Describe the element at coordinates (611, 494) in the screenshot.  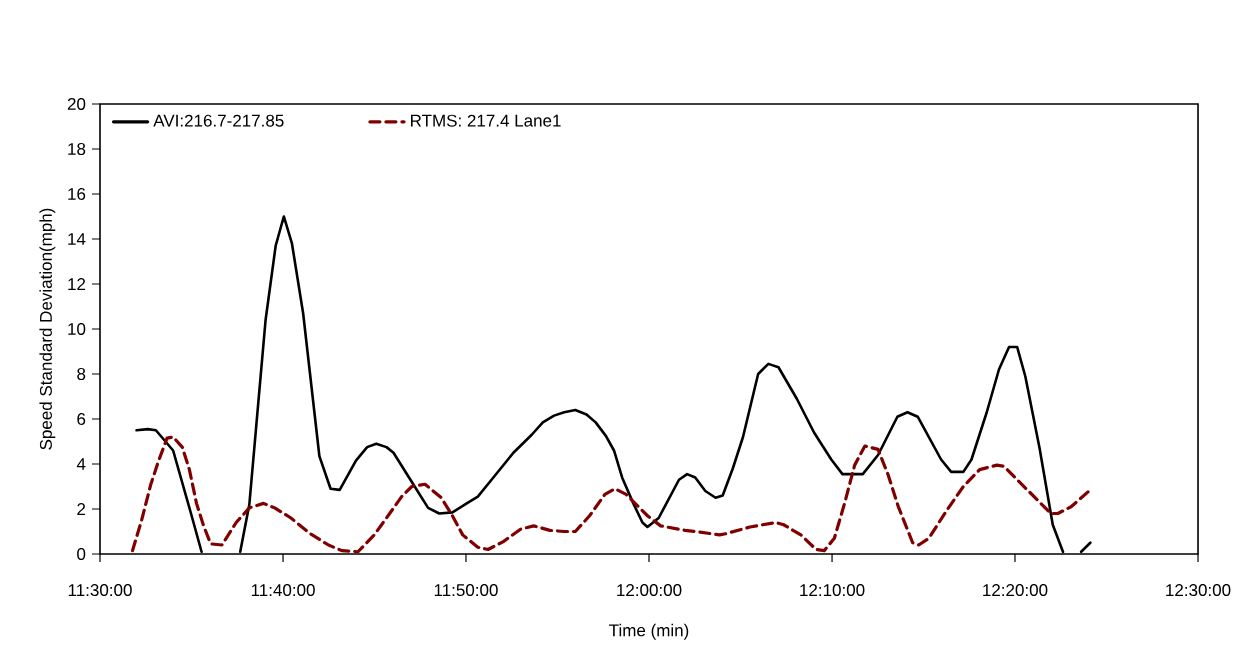
I see `line-series` at that location.